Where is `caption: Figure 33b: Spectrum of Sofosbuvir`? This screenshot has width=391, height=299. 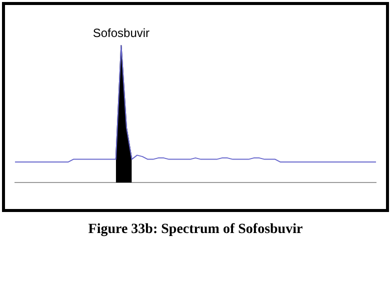
caption: Figure 33b: Spectrum of Sofosbuvir is located at coordinates (195, 230).